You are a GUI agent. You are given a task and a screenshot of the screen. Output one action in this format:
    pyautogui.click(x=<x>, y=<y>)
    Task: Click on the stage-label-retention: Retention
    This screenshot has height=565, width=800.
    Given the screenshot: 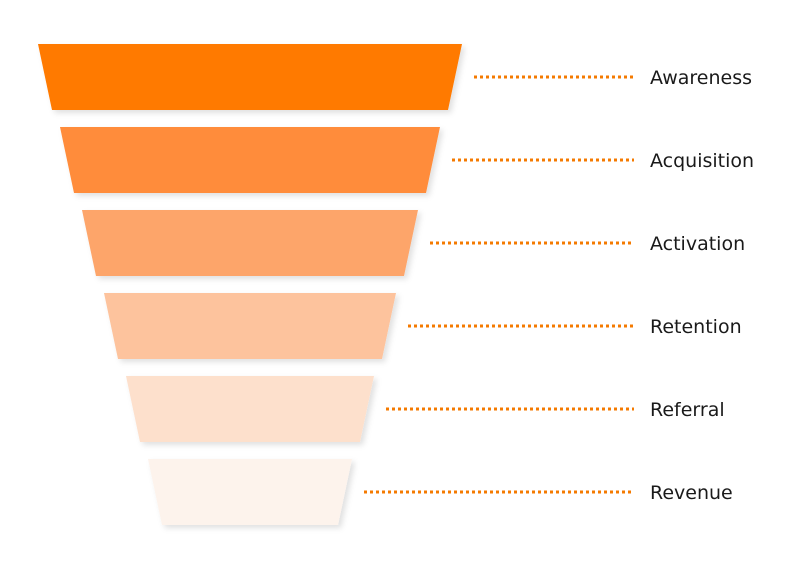 What is the action you would take?
    pyautogui.click(x=696, y=327)
    